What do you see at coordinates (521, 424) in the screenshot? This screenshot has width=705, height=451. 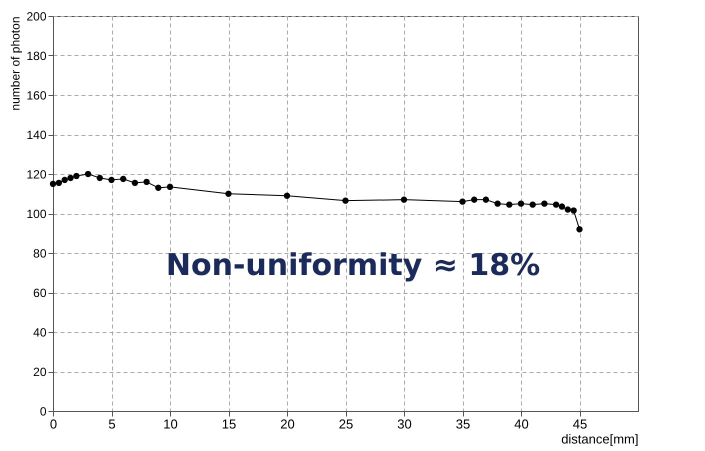 I see `x-tick-label: 40` at bounding box center [521, 424].